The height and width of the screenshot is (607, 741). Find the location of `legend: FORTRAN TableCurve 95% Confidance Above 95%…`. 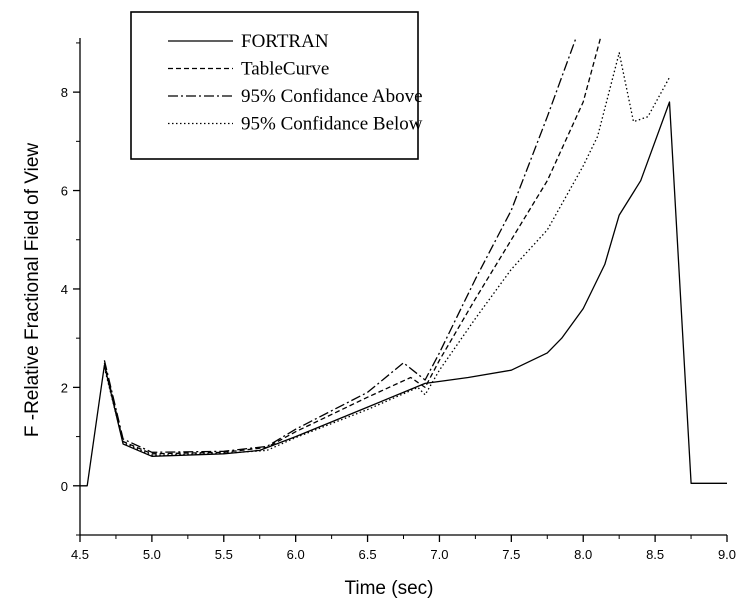

legend: FORTRAN TableCurve 95% Confidance Above 95%… is located at coordinates (276, 85).